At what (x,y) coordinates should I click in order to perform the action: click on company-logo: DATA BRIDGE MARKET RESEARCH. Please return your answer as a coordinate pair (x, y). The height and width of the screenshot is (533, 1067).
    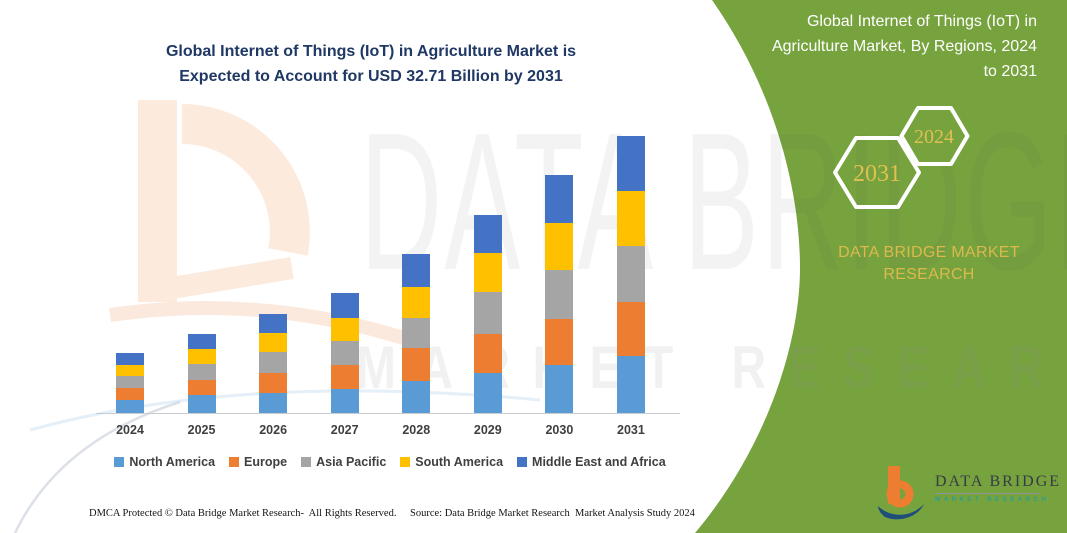
    Looking at the image, I should click on (969, 492).